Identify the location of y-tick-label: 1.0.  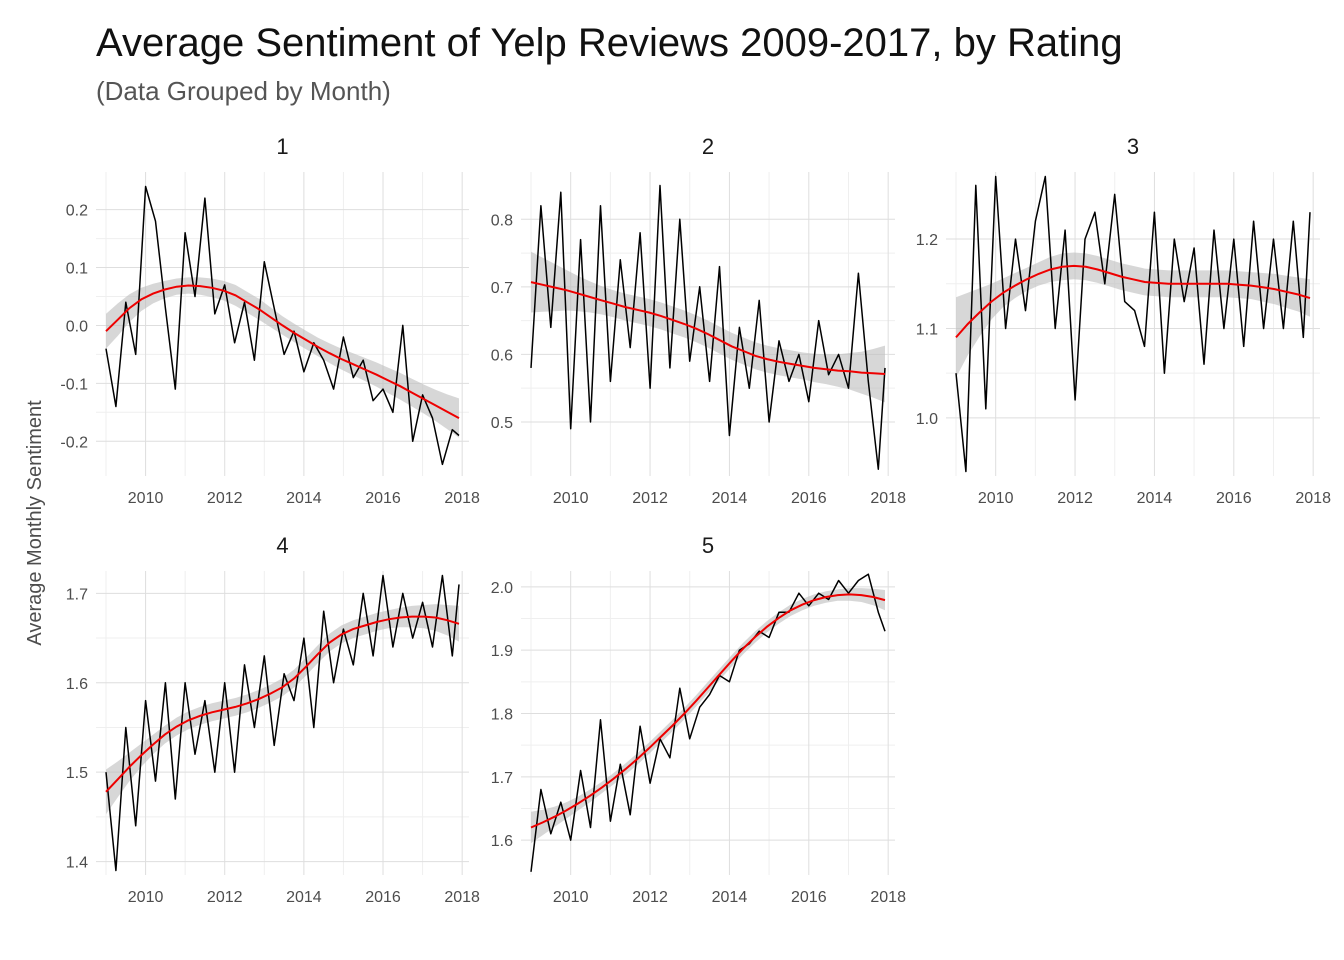
(927, 419).